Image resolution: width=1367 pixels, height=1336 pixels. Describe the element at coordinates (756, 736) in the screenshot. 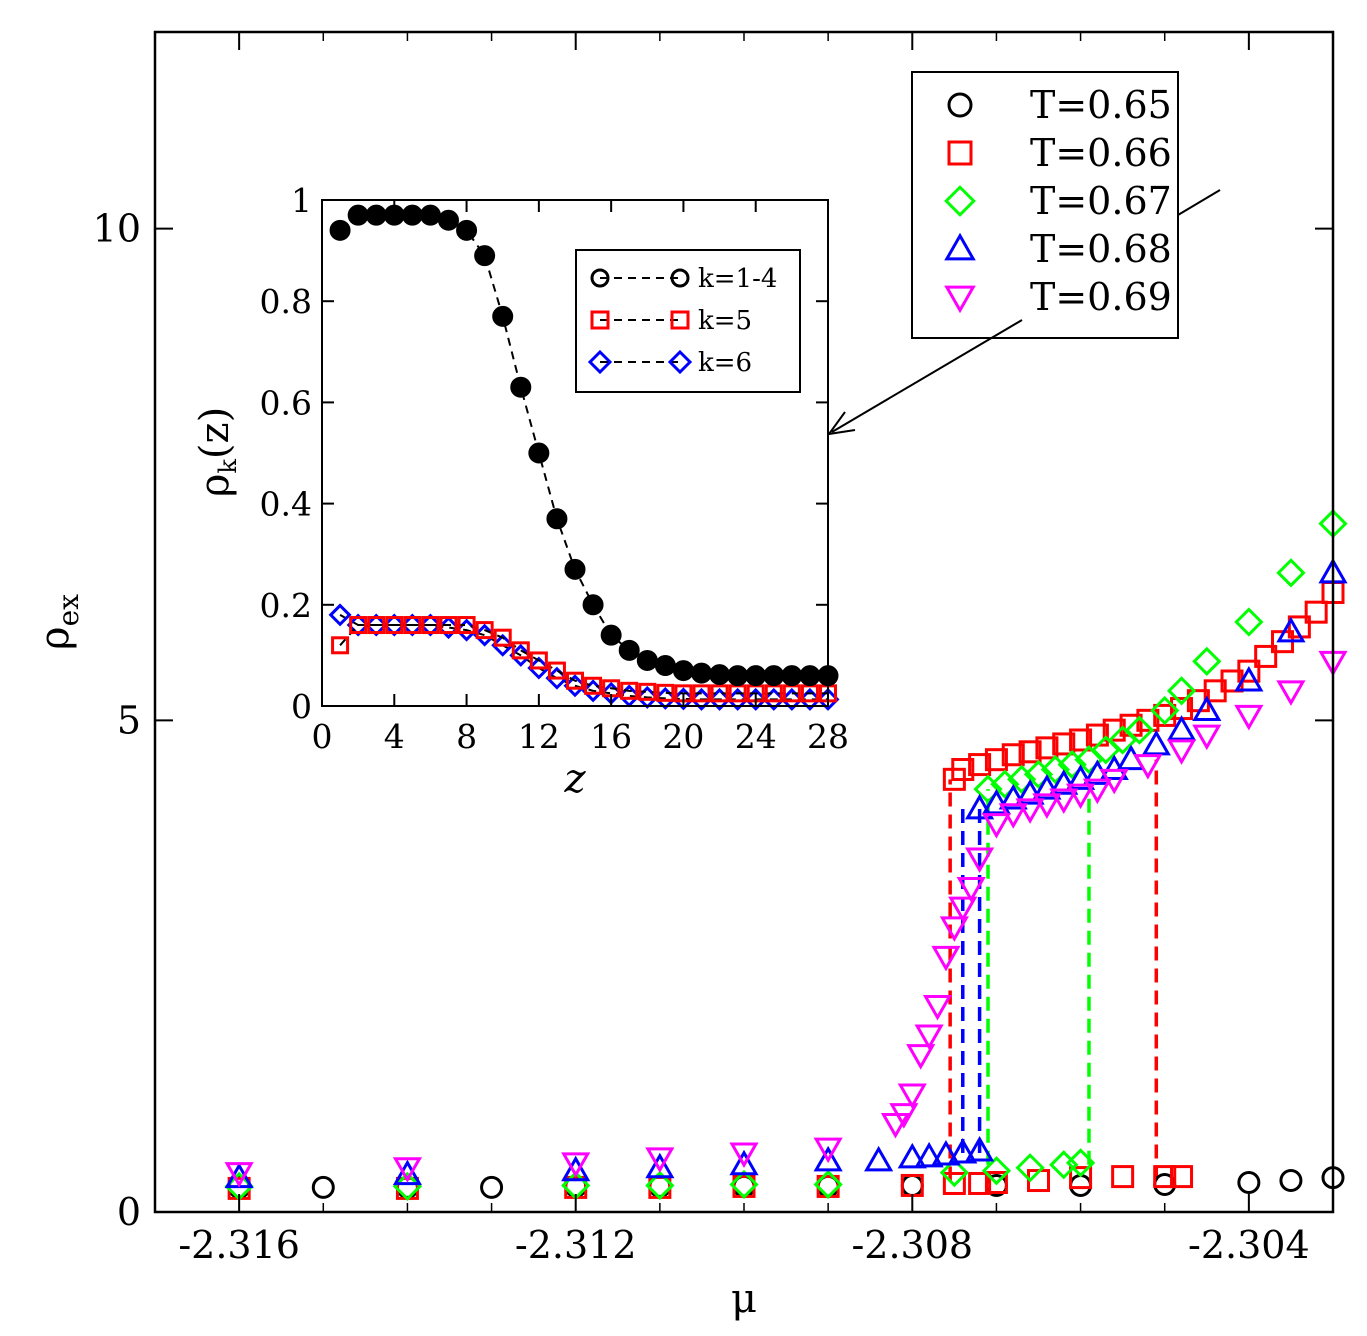

I see `inset-x-tick-label: 24` at that location.